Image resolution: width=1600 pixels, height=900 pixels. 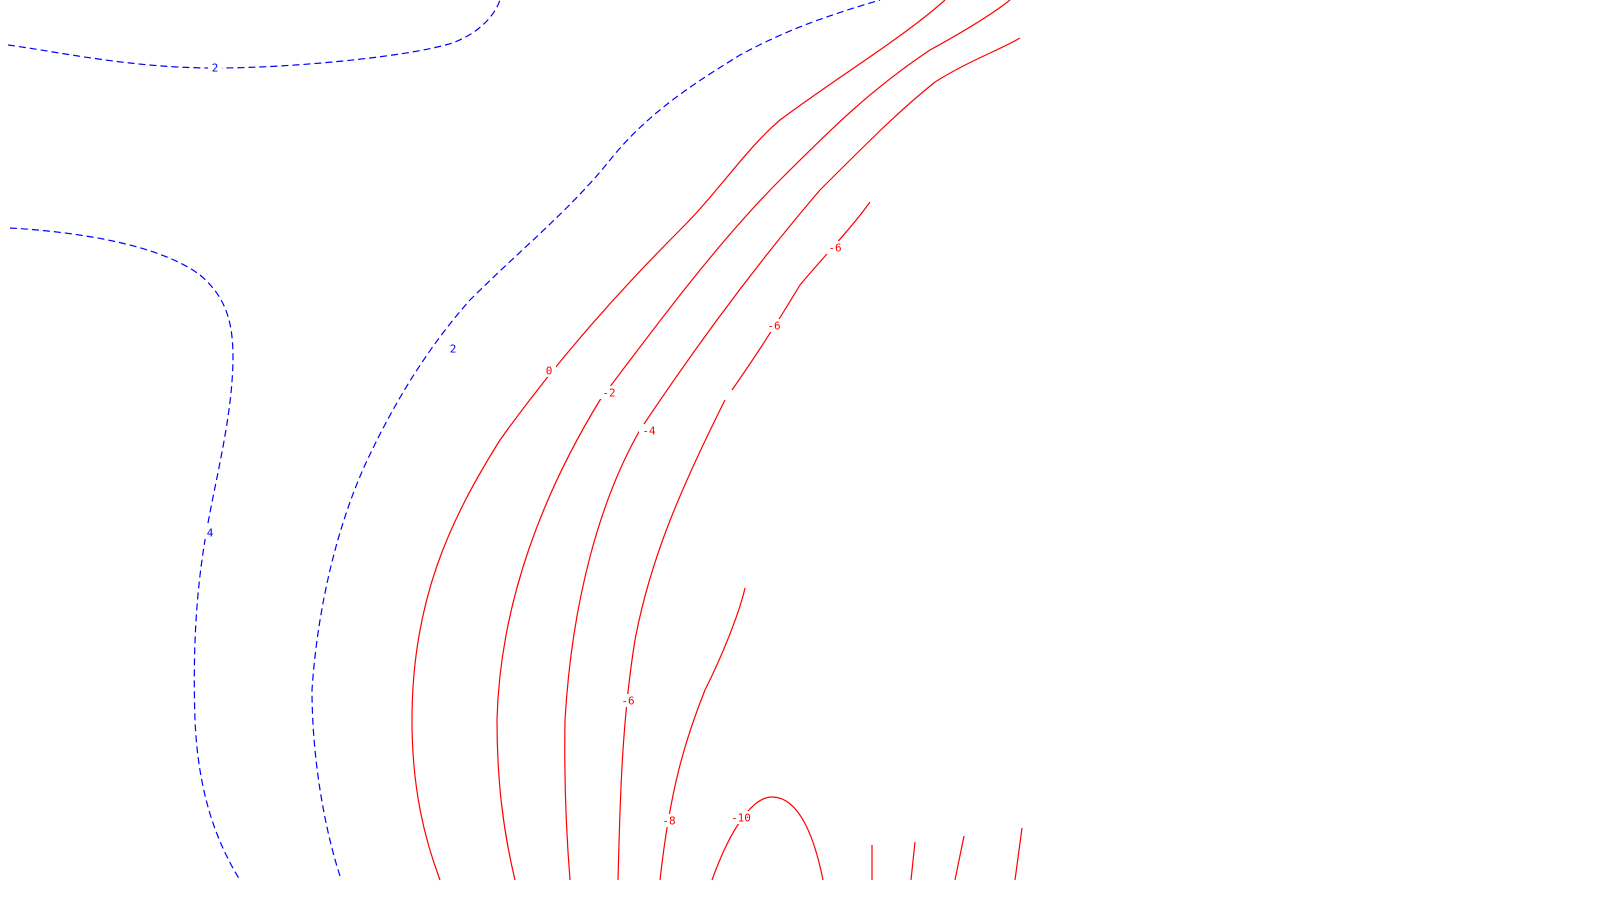 What do you see at coordinates (210, 533) in the screenshot?
I see `contour-label-plus4: 4` at bounding box center [210, 533].